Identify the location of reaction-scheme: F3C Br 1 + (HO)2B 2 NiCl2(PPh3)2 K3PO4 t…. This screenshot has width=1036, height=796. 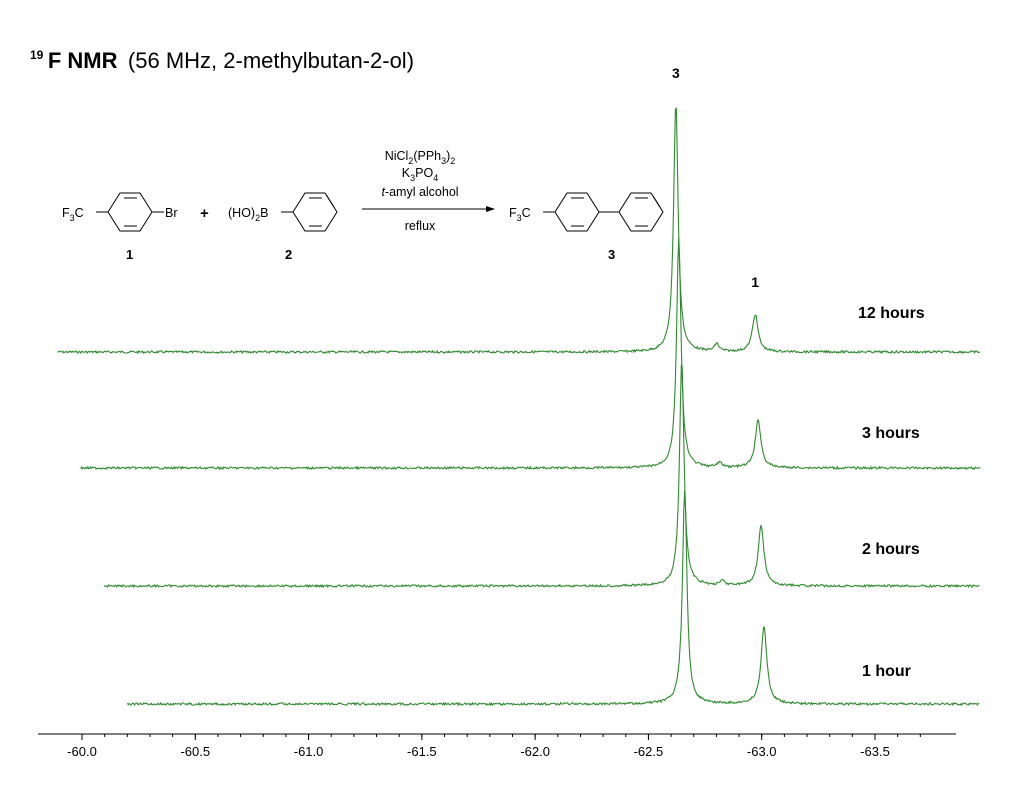
(363, 205).